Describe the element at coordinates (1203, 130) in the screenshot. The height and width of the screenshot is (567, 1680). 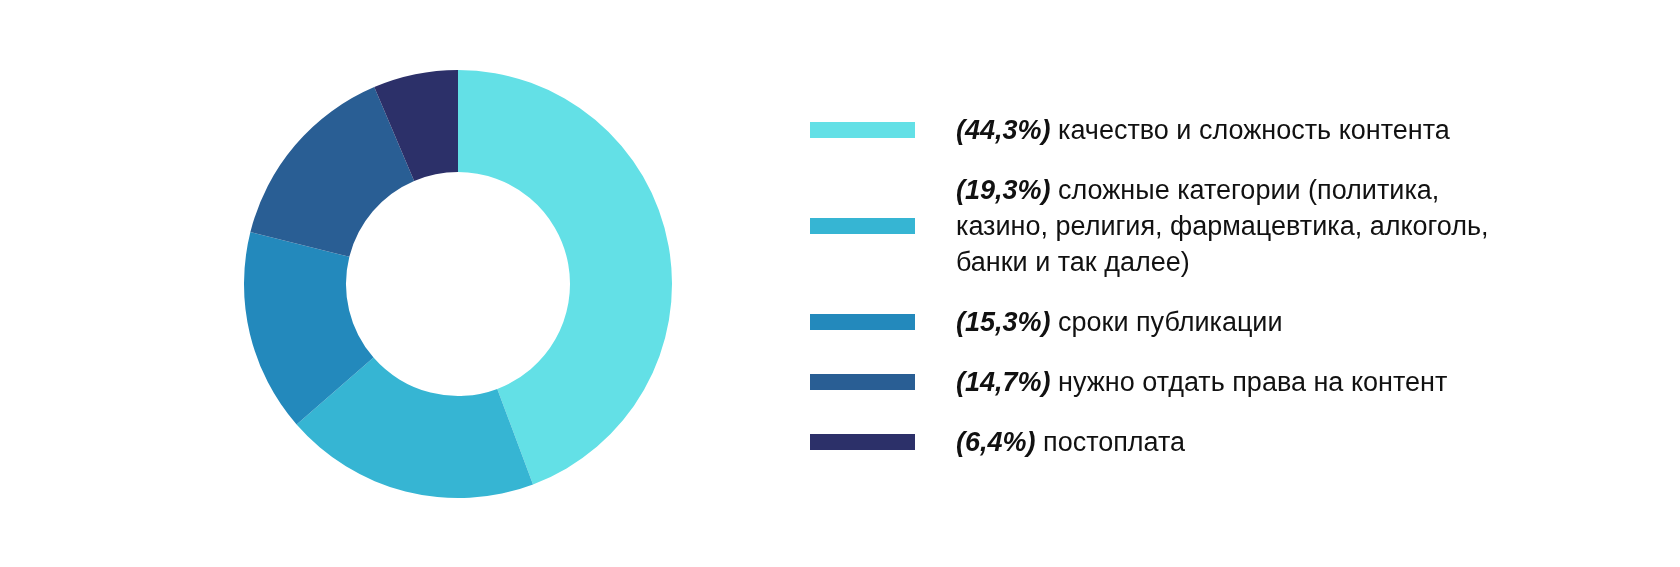
I see `legend-label: (44,3%) качество и сложность контента` at that location.